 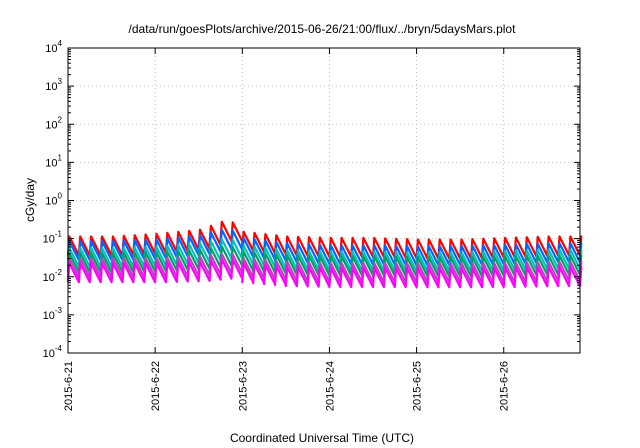 I want to click on y-tick-label: 10⁻¹, so click(x=53, y=238).